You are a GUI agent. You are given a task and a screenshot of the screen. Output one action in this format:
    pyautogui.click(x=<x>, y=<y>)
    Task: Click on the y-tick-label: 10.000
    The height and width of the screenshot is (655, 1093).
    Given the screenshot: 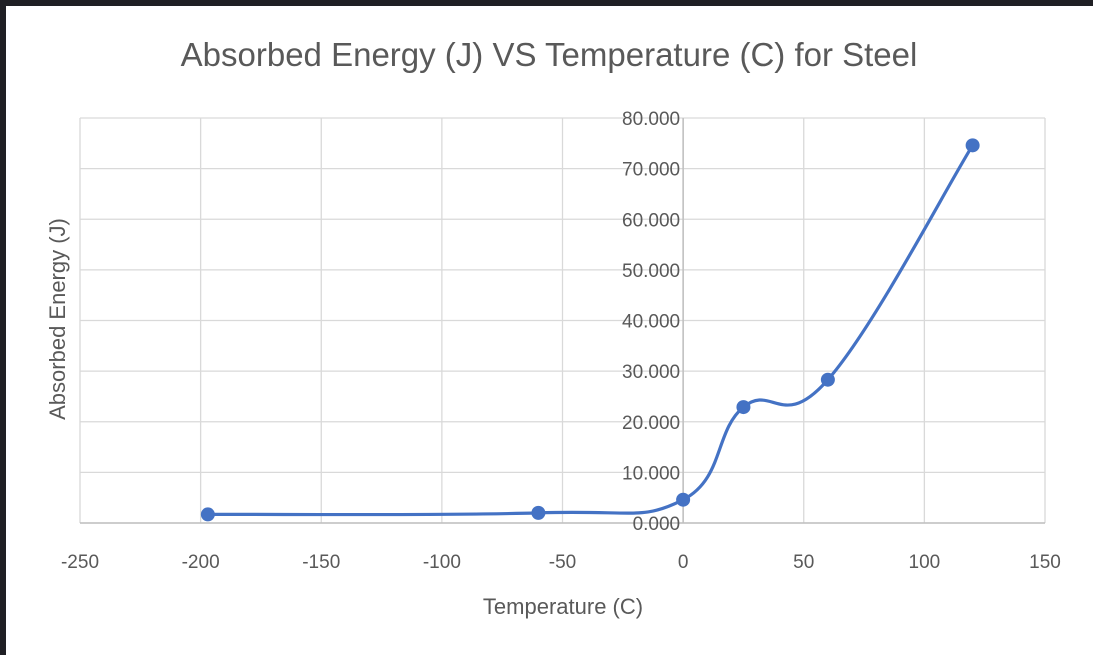 What is the action you would take?
    pyautogui.click(x=651, y=473)
    